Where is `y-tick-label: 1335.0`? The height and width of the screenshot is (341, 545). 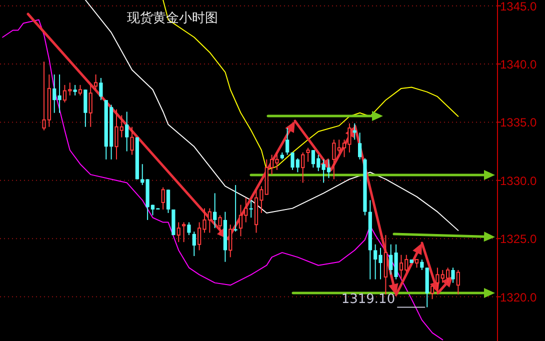 y-tick-label: 1335.0 is located at coordinates (519, 123).